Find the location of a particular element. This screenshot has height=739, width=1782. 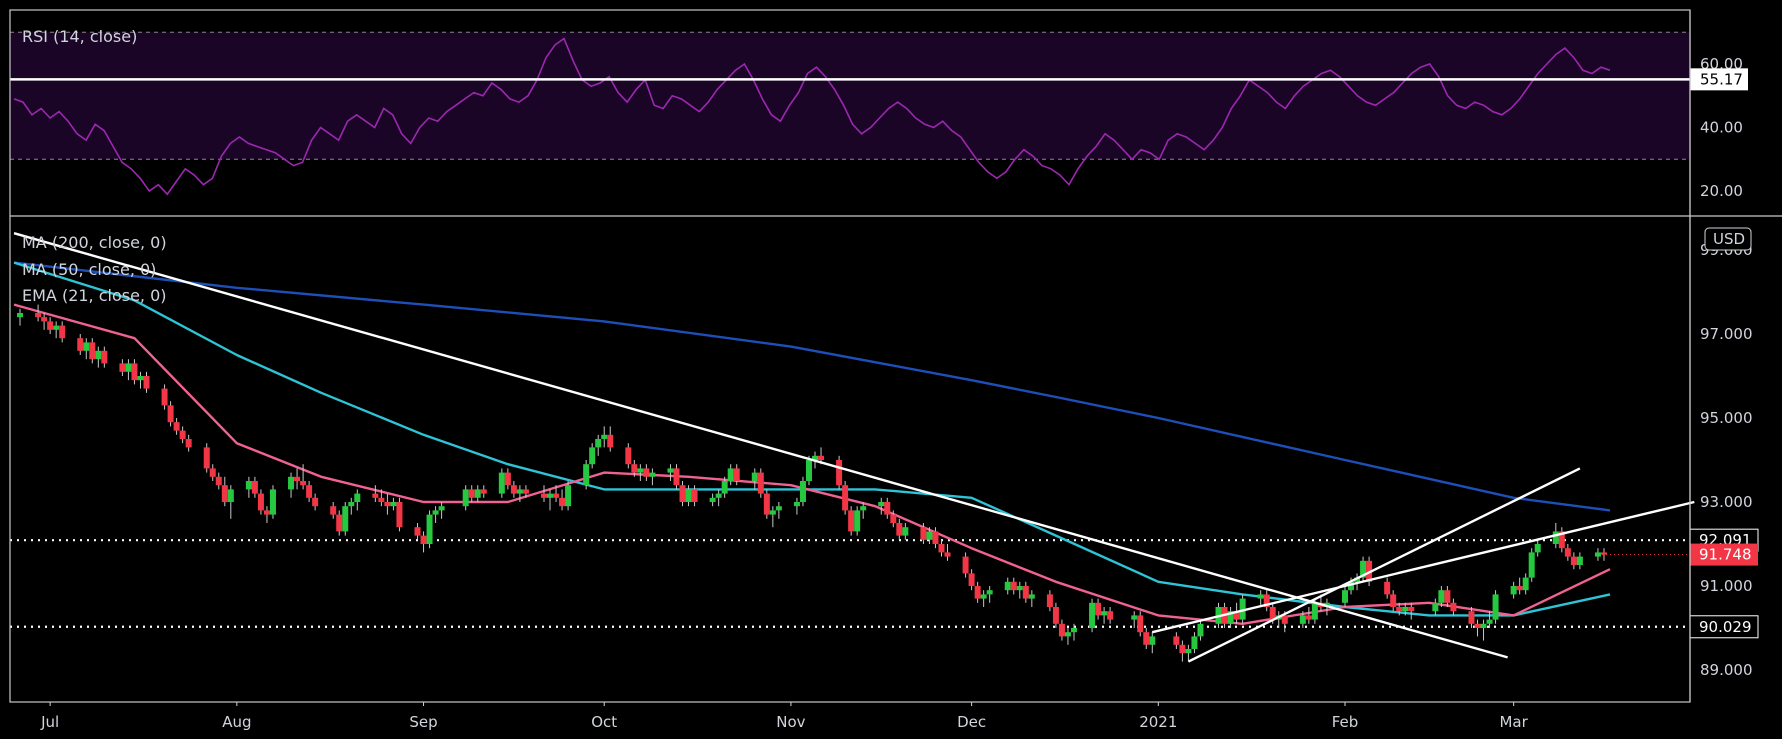

price-tick-label: 97.000 is located at coordinates (1726, 334).